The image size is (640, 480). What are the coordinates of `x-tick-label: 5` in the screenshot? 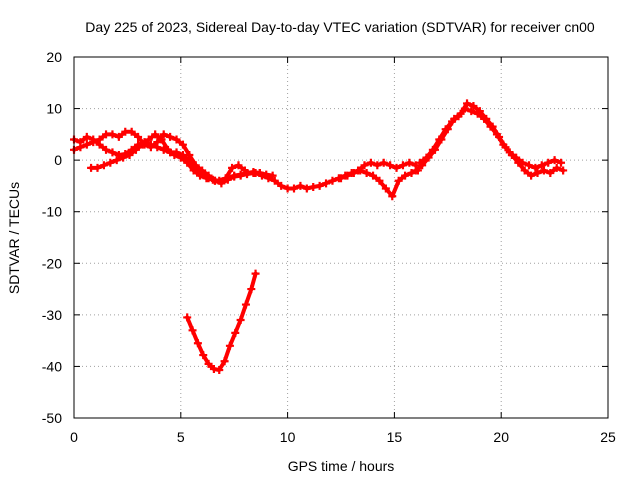 It's located at (181, 437).